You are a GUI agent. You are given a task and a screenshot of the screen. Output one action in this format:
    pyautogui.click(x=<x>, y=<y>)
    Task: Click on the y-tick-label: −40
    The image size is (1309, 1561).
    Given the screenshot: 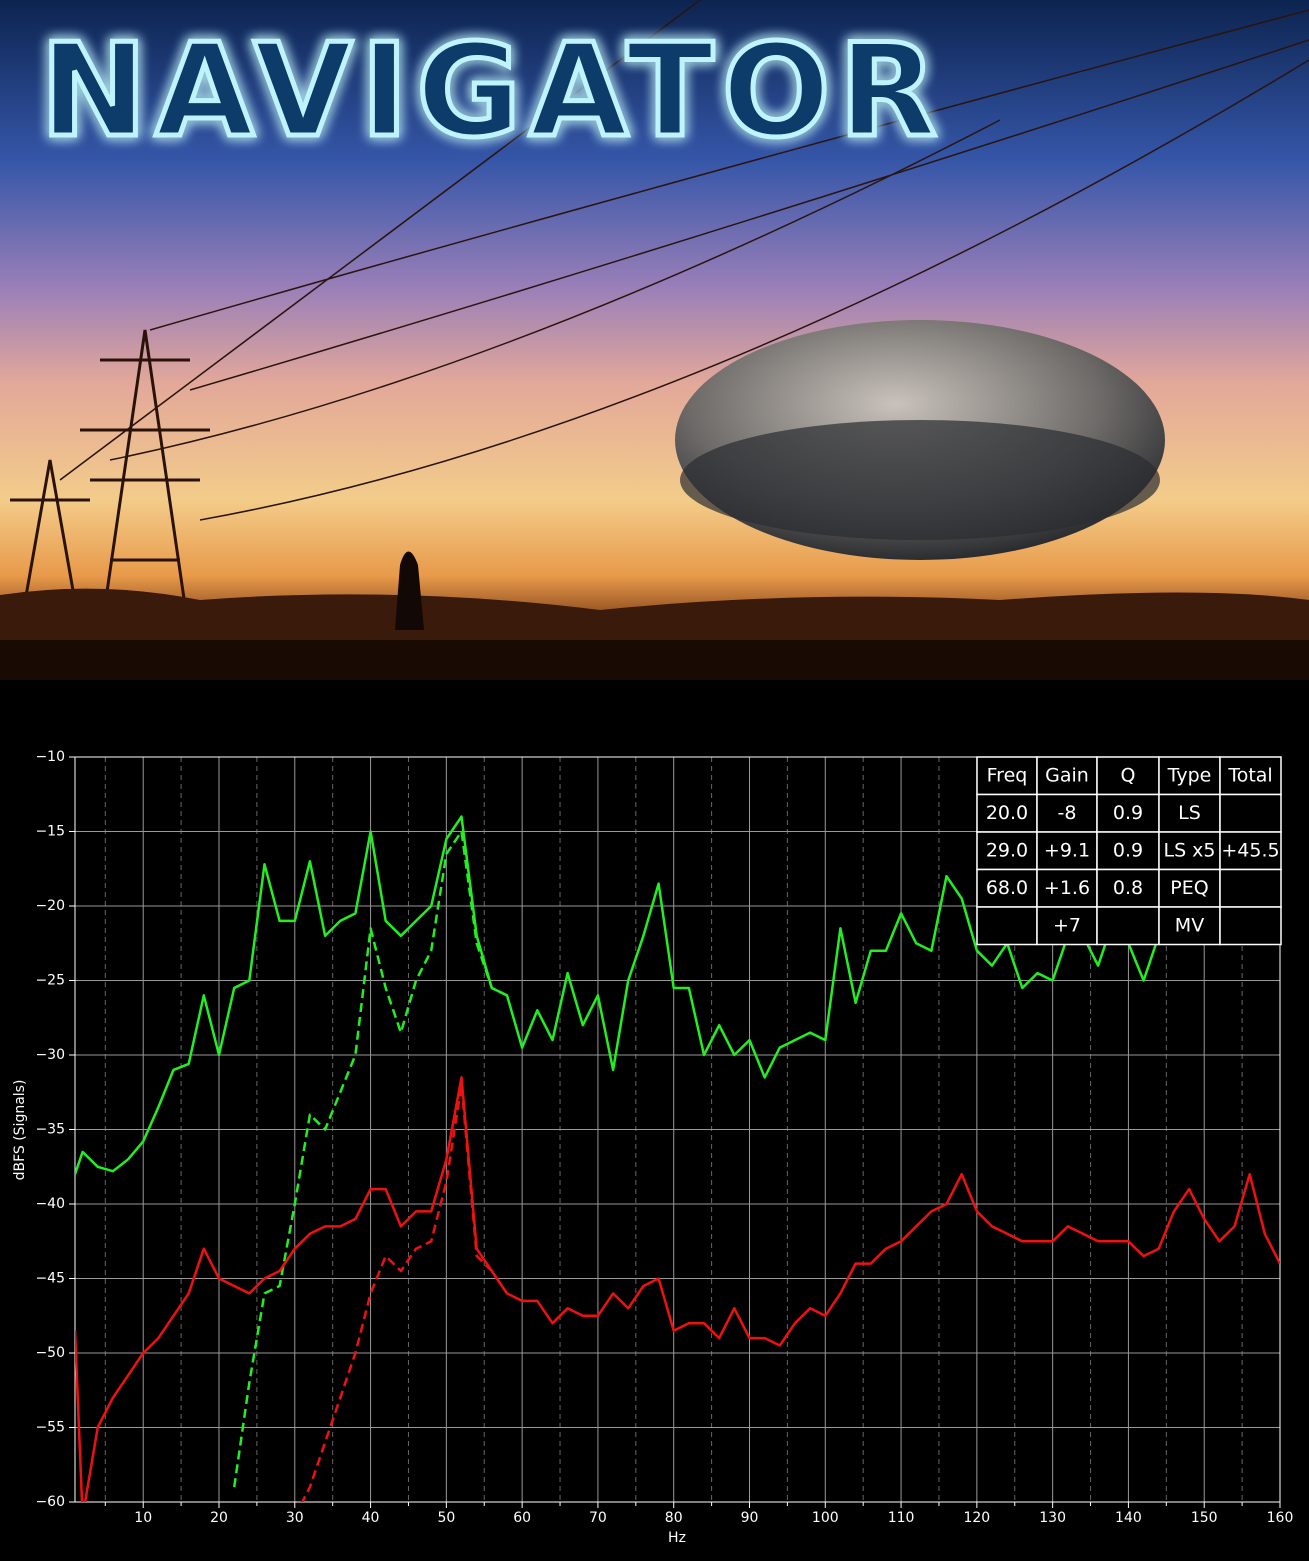 What is the action you would take?
    pyautogui.click(x=50, y=1204)
    